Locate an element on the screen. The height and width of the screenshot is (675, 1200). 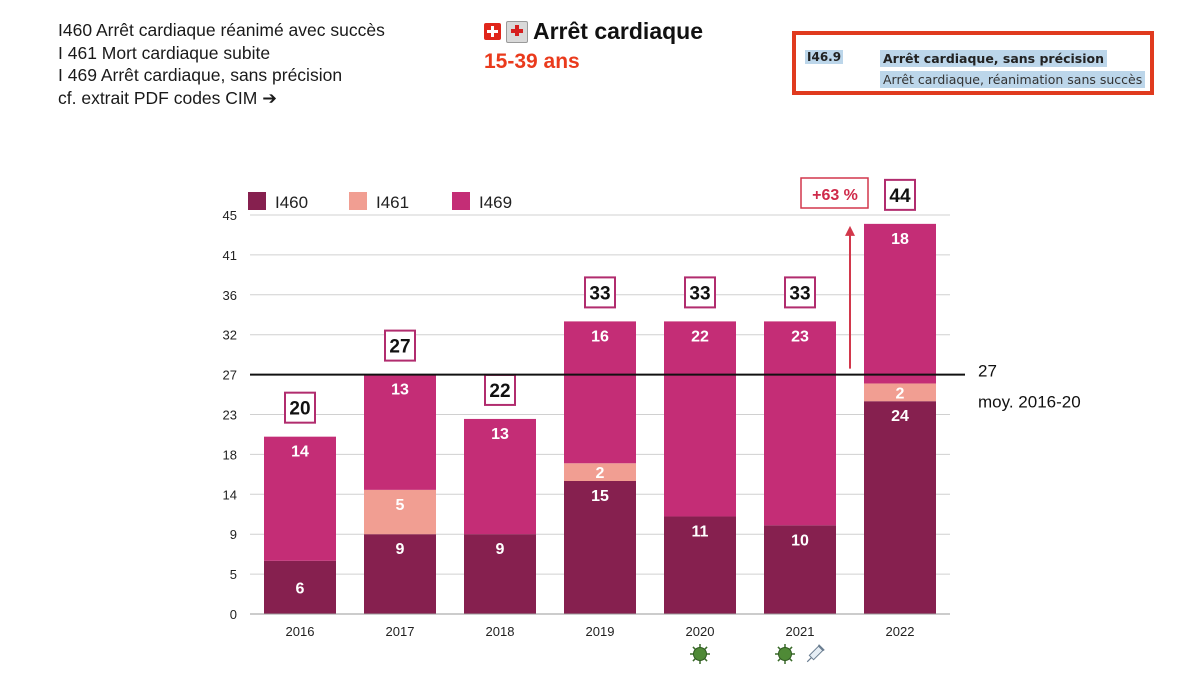
bar-value-label: 14 is located at coordinates (300, 452).